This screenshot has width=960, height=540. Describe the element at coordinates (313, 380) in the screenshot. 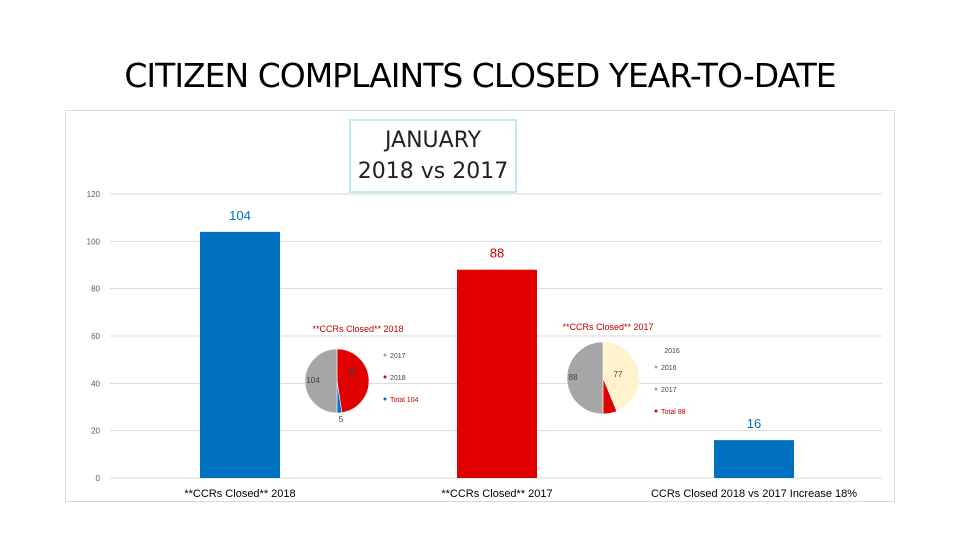

I see `pie-data-label: 104` at that location.